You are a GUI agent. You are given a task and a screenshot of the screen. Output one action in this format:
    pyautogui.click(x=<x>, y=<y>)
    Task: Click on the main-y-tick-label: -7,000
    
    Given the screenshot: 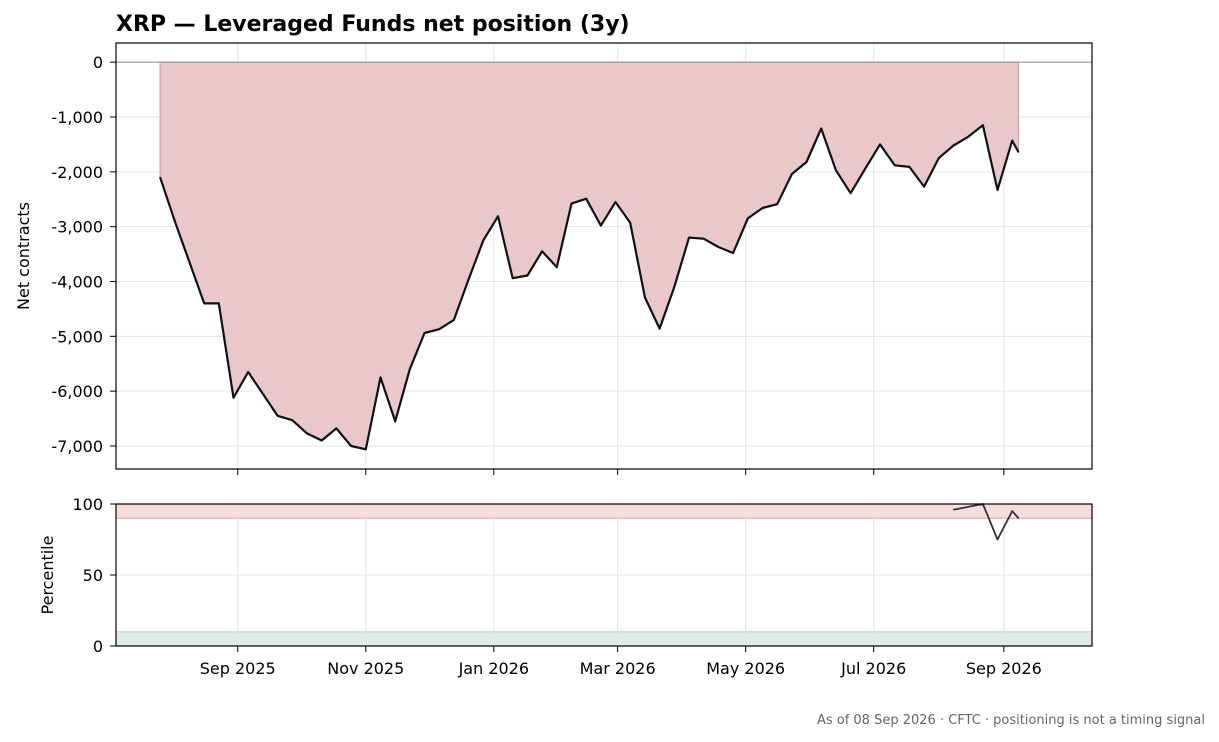 What is the action you would take?
    pyautogui.click(x=77, y=446)
    